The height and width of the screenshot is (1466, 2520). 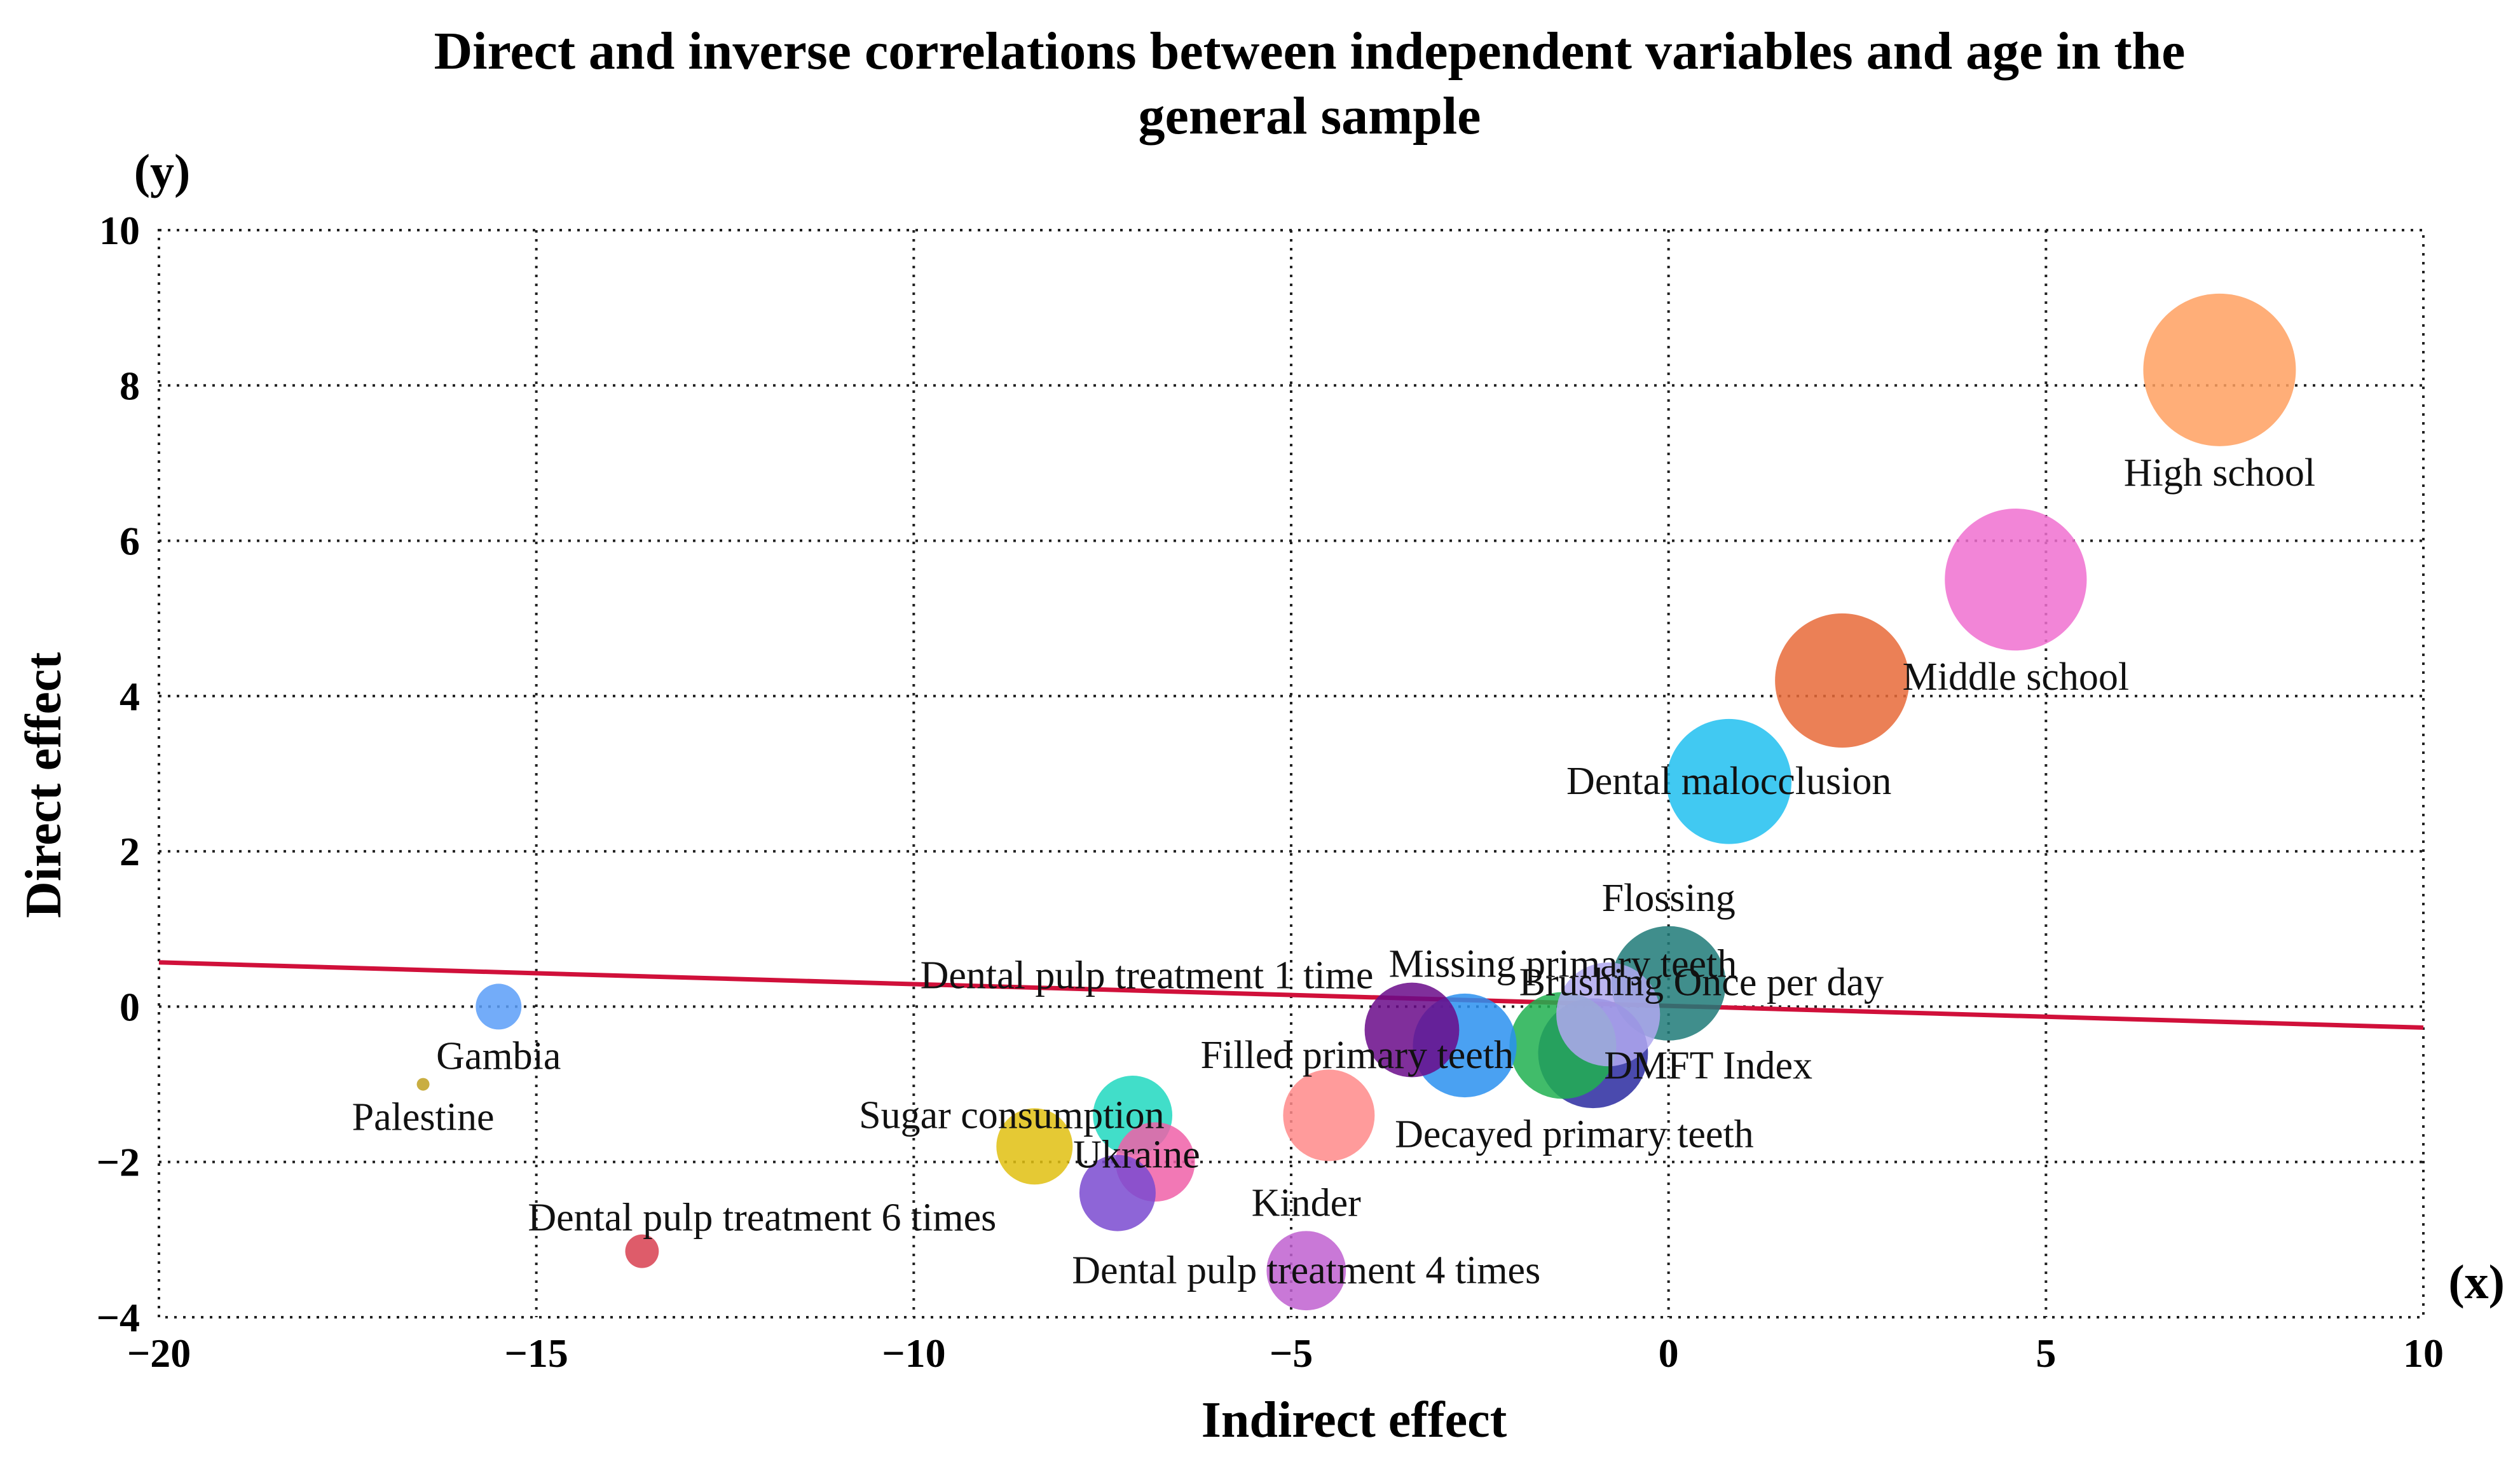 What do you see at coordinates (2476, 1283) in the screenshot?
I see `x-axis-tag: (x)` at bounding box center [2476, 1283].